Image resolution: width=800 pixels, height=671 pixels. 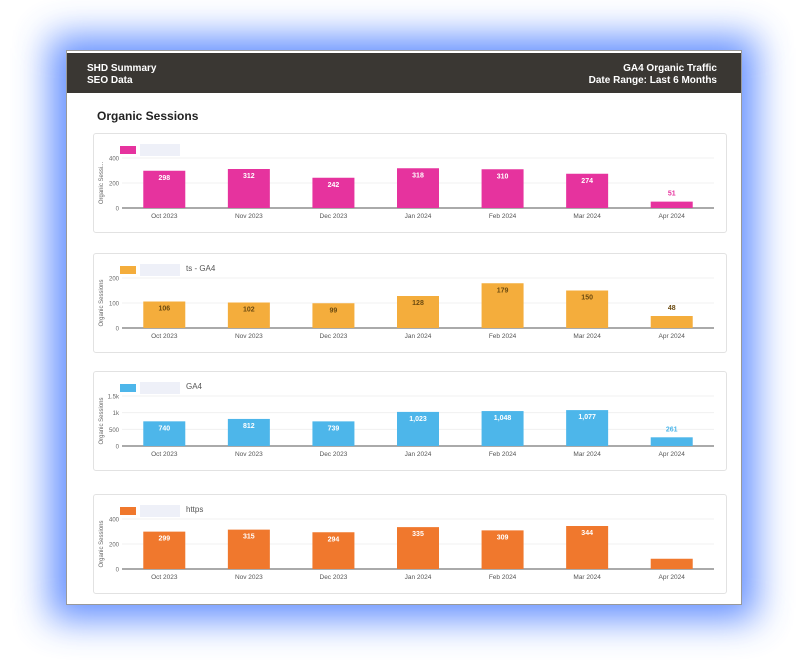 I want to click on data-label: 740, so click(x=164, y=428).